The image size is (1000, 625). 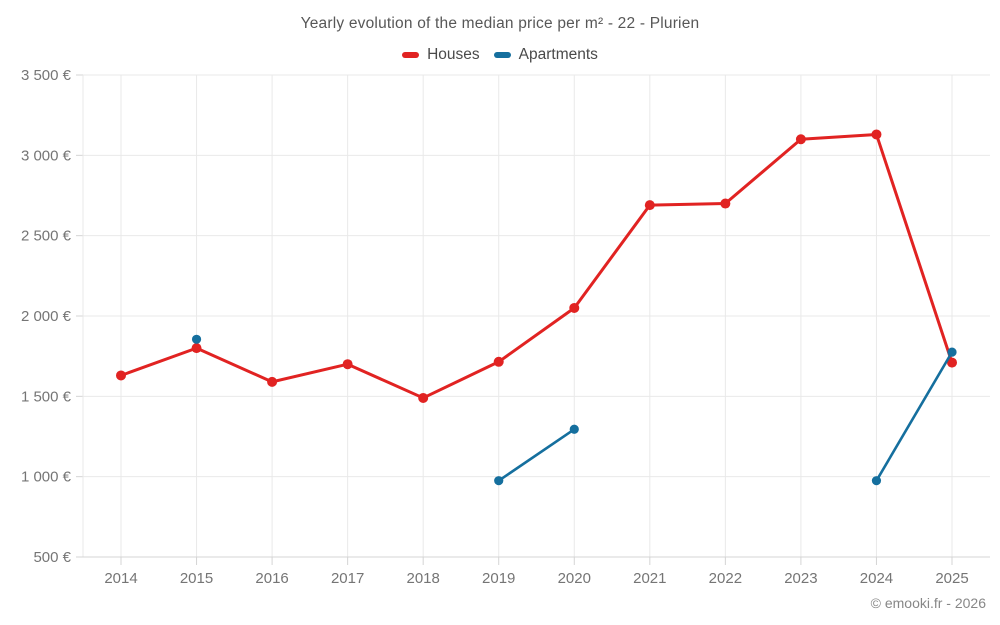 I want to click on y-tick-label-2500: 2 500 €, so click(x=46, y=236).